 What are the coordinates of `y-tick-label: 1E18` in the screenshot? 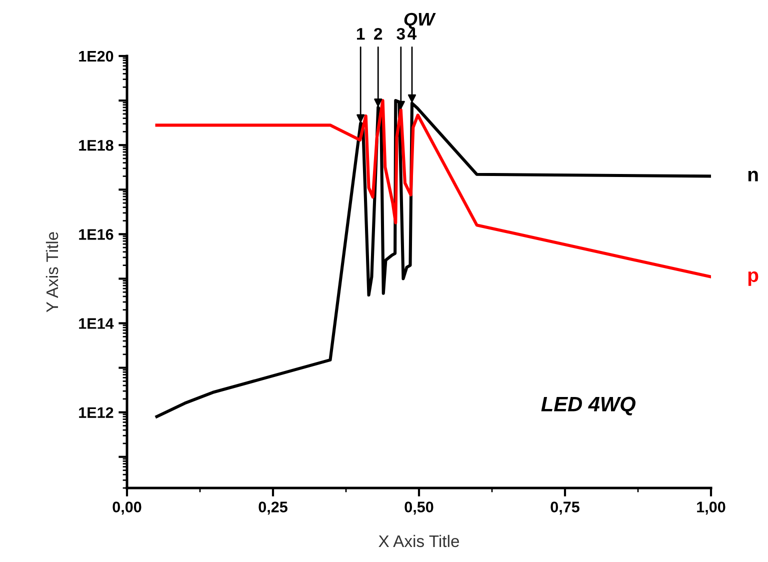 It's located at (96, 145).